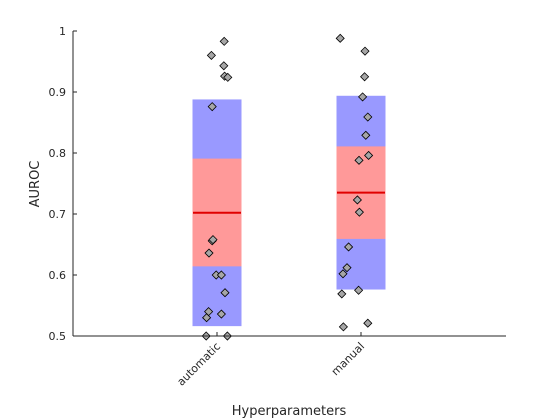 The image size is (560, 420). Describe the element at coordinates (348, 359) in the screenshot. I see `x-tick-label-manual: manual` at that location.